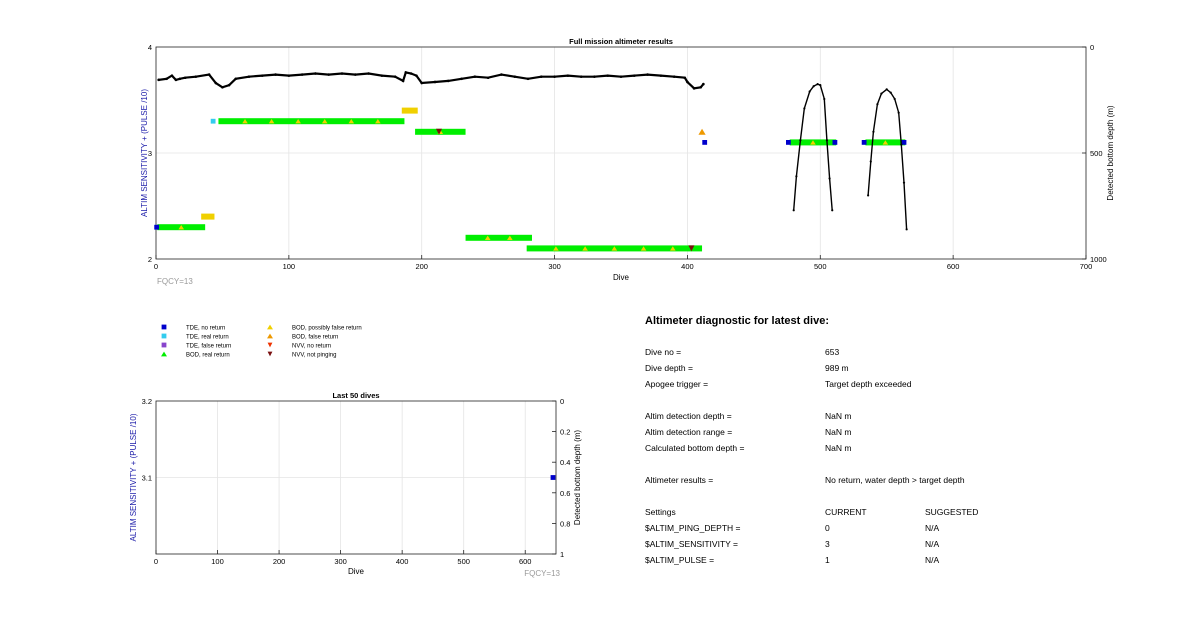 This screenshot has width=1200, height=622. I want to click on y-axis-label-left-2: ALTIM SENSITIVITY + (PULSE /10), so click(133, 477).